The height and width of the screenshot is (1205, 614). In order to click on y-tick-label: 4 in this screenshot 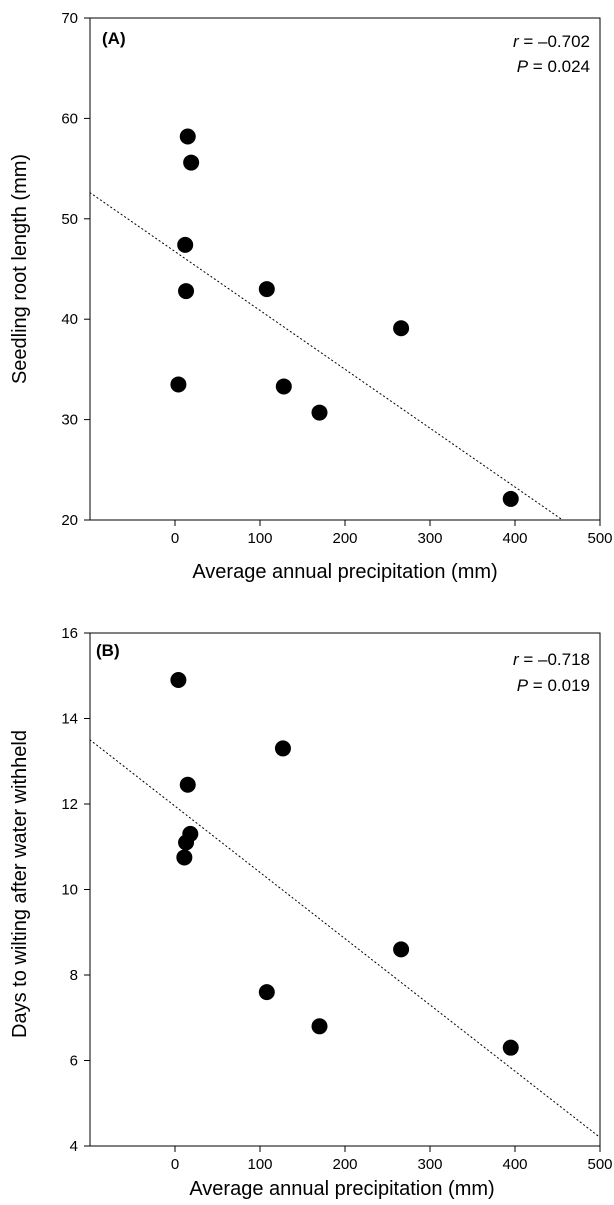, I will do `click(74, 1146)`.